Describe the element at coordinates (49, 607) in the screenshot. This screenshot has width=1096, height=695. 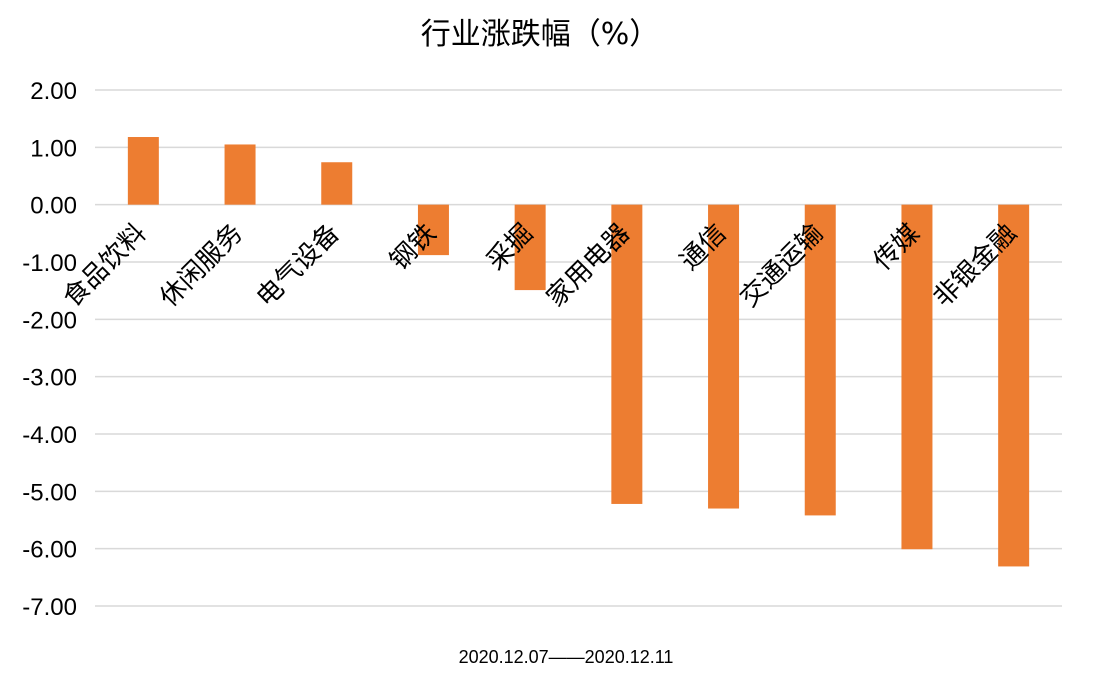
I see `y-tick-label: -7.00` at that location.